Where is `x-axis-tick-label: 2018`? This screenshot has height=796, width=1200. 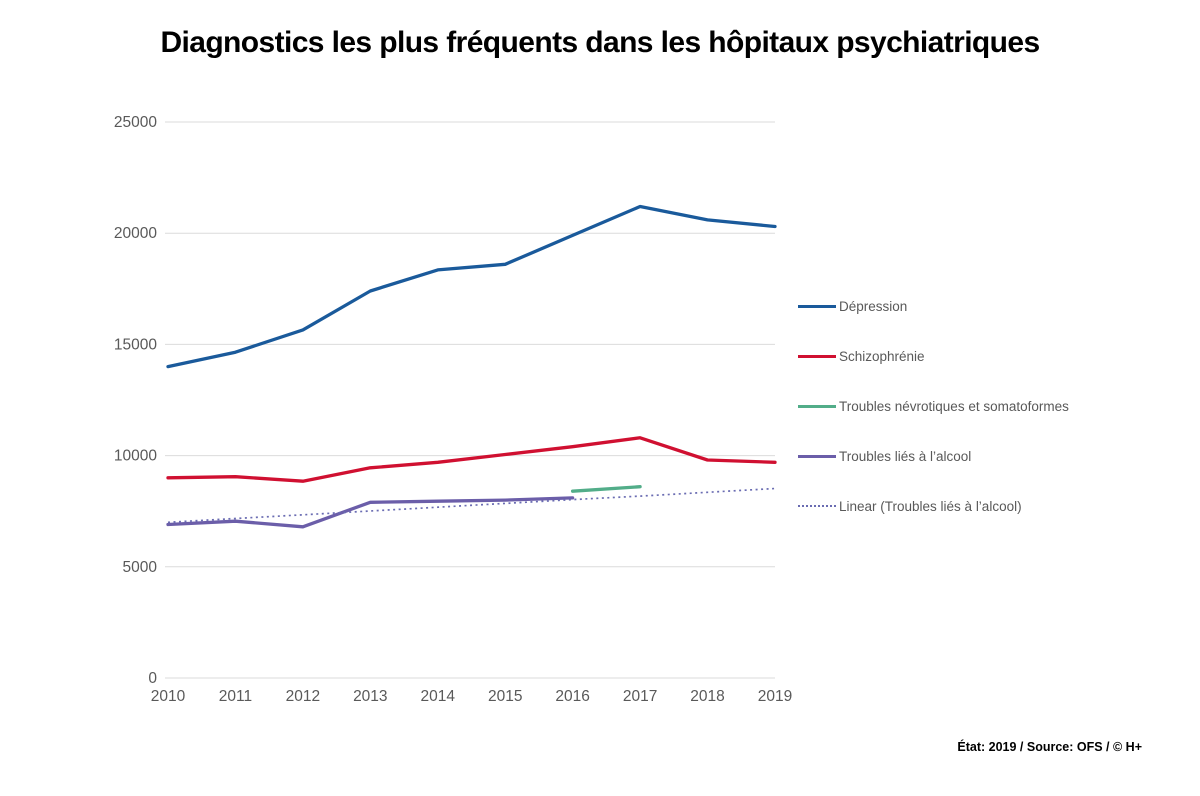
x-axis-tick-label: 2018 is located at coordinates (707, 696).